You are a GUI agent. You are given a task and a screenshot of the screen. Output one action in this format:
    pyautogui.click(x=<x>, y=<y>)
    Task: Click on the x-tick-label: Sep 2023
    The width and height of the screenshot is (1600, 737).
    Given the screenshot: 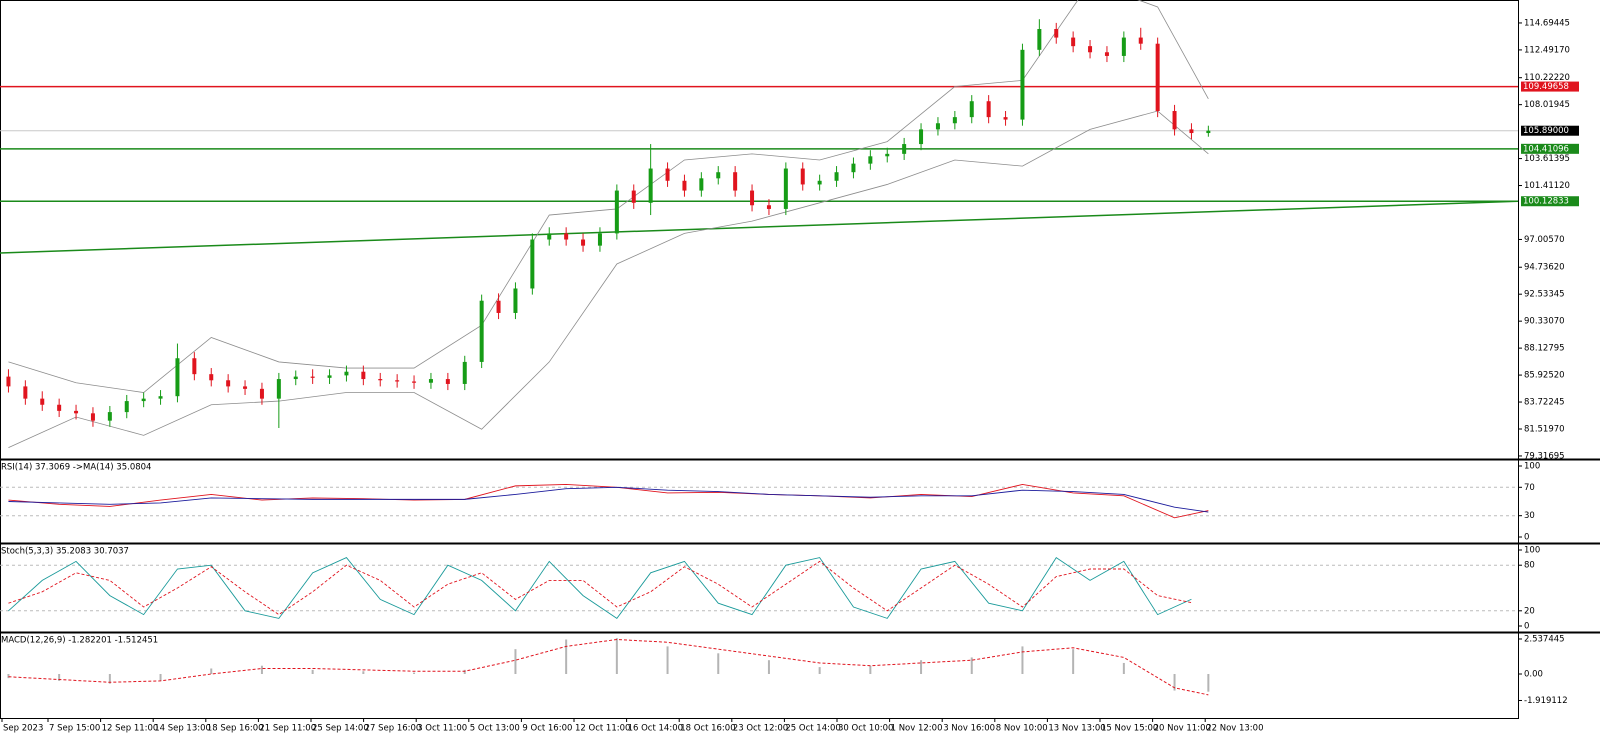 What is the action you would take?
    pyautogui.click(x=23, y=729)
    